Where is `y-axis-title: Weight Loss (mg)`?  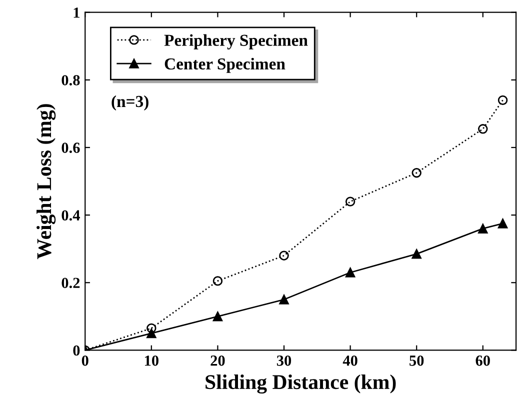
y-axis-title: Weight Loss (mg) is located at coordinates (46, 182).